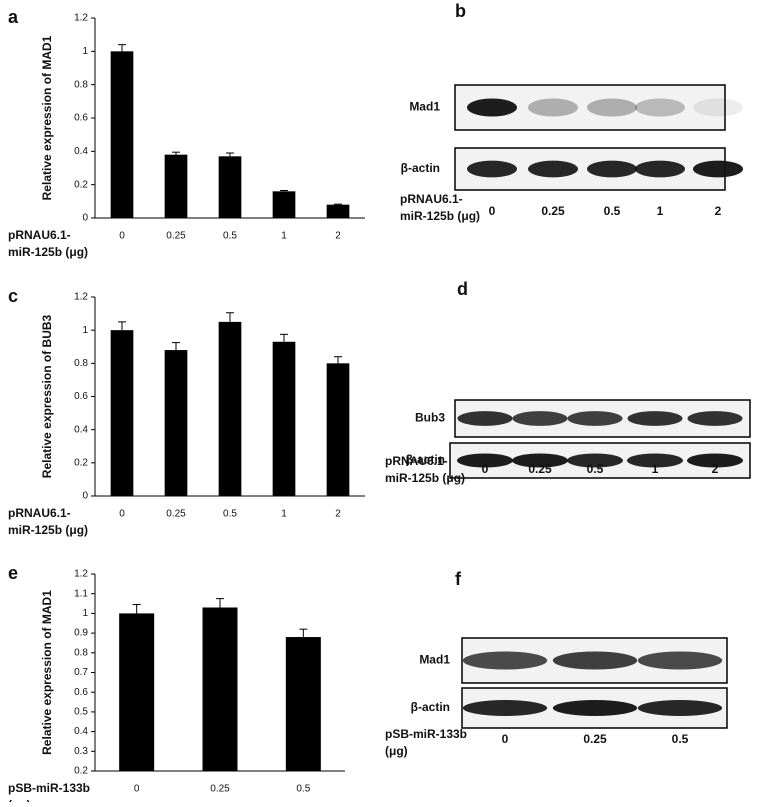  I want to click on blot-x-label: pSB-miR-133b, so click(426, 734).